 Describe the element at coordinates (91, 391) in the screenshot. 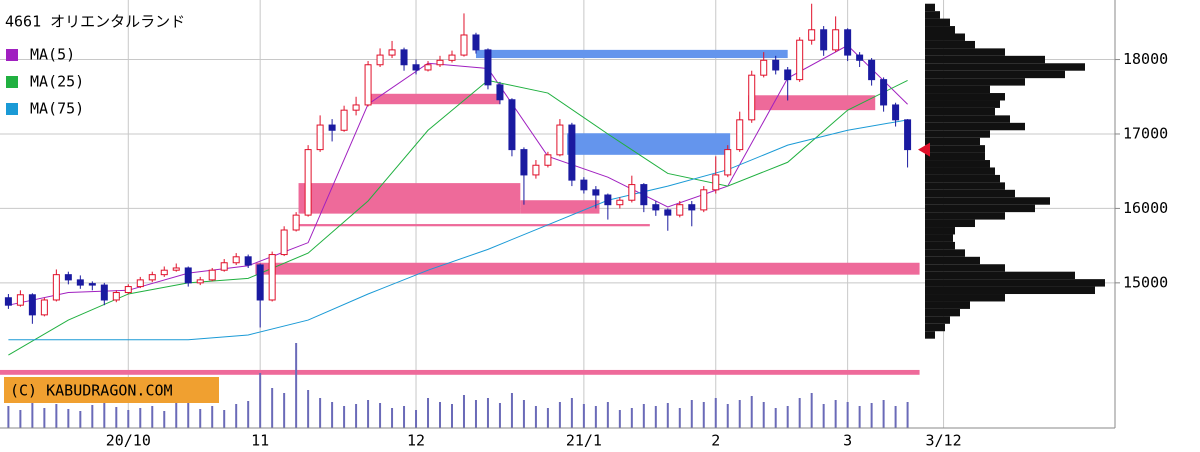

I see `credit: (C) KABUDRAGON.COM` at that location.